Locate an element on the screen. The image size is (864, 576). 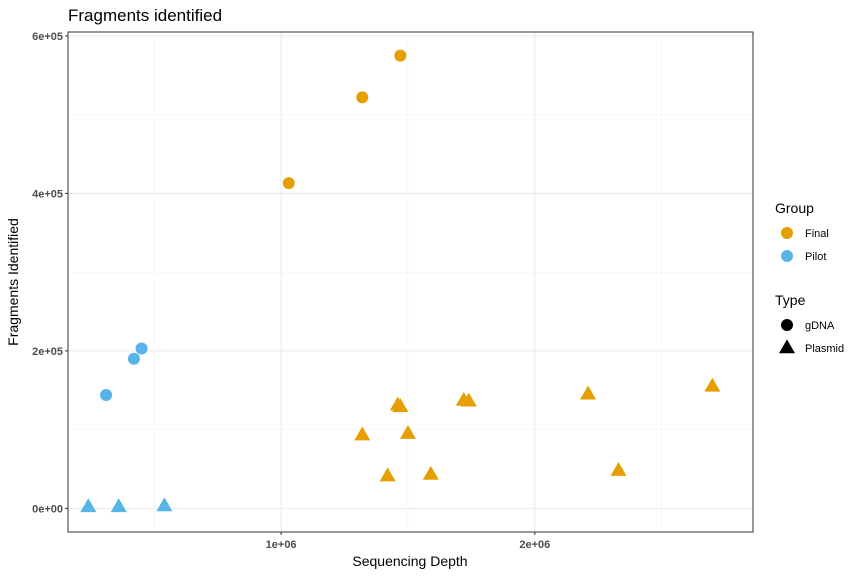
y-tick-label: 2e+05 is located at coordinates (47, 352).